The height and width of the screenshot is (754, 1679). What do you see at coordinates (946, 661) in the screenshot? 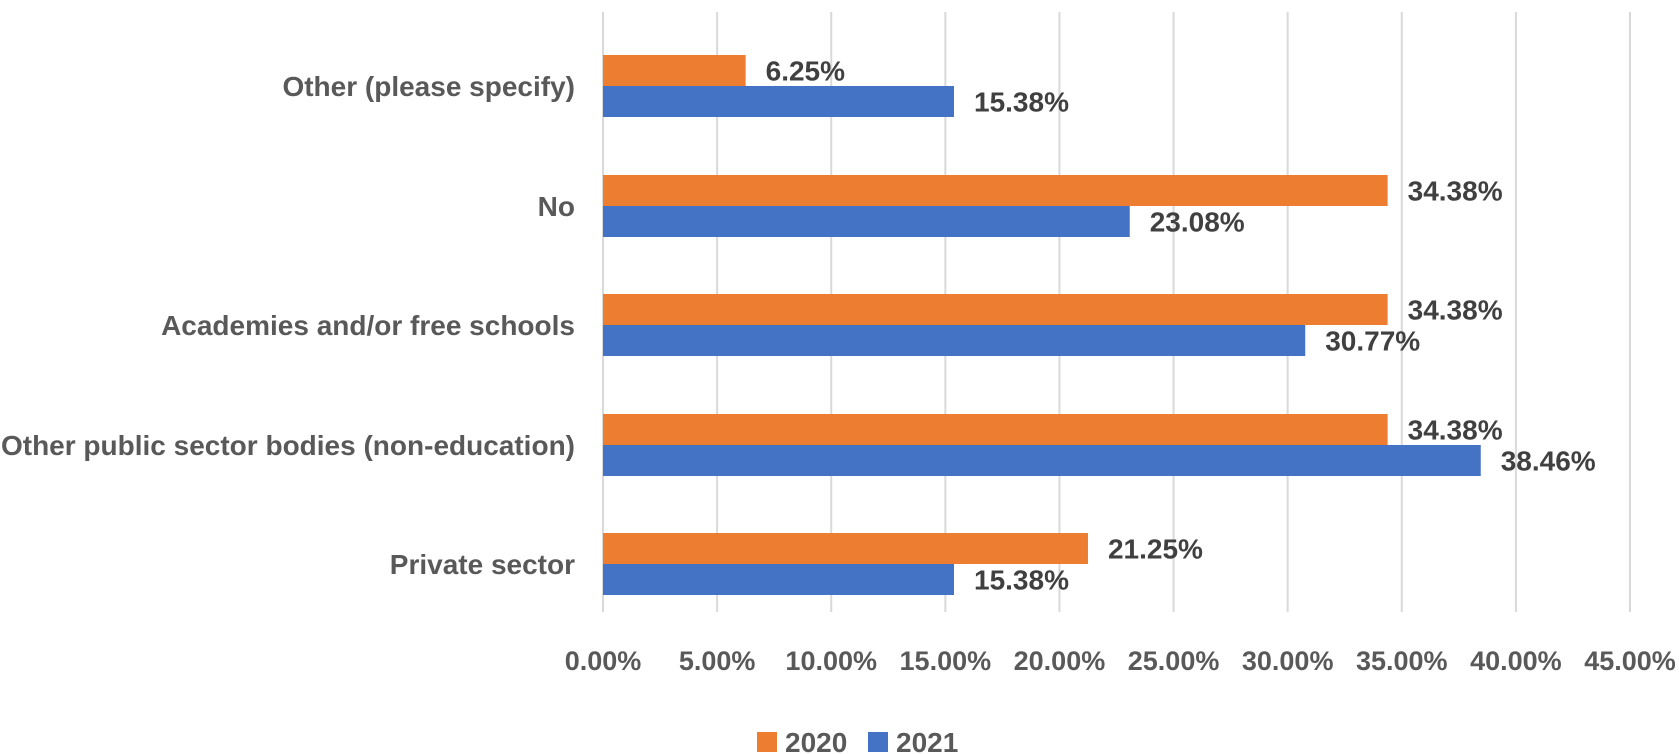
I see `x-tick-label: 15.00%` at bounding box center [946, 661].